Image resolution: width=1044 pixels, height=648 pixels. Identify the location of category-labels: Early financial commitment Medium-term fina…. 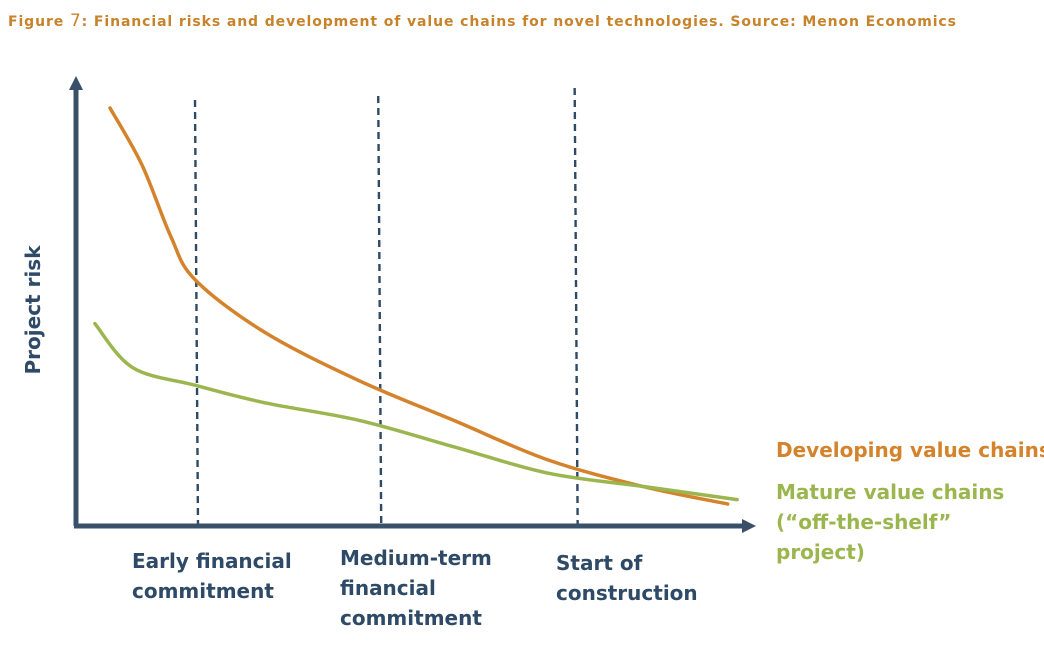
(415, 588).